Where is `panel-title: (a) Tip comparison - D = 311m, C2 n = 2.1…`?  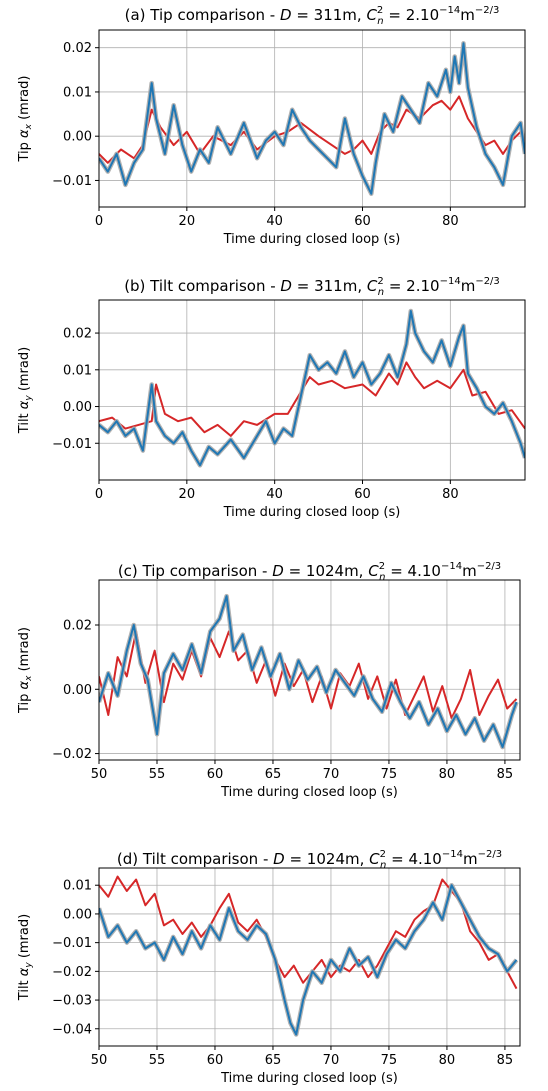 panel-title: (a) Tip comparison - D = 311m, C2 n = 2.1… is located at coordinates (312, 16).